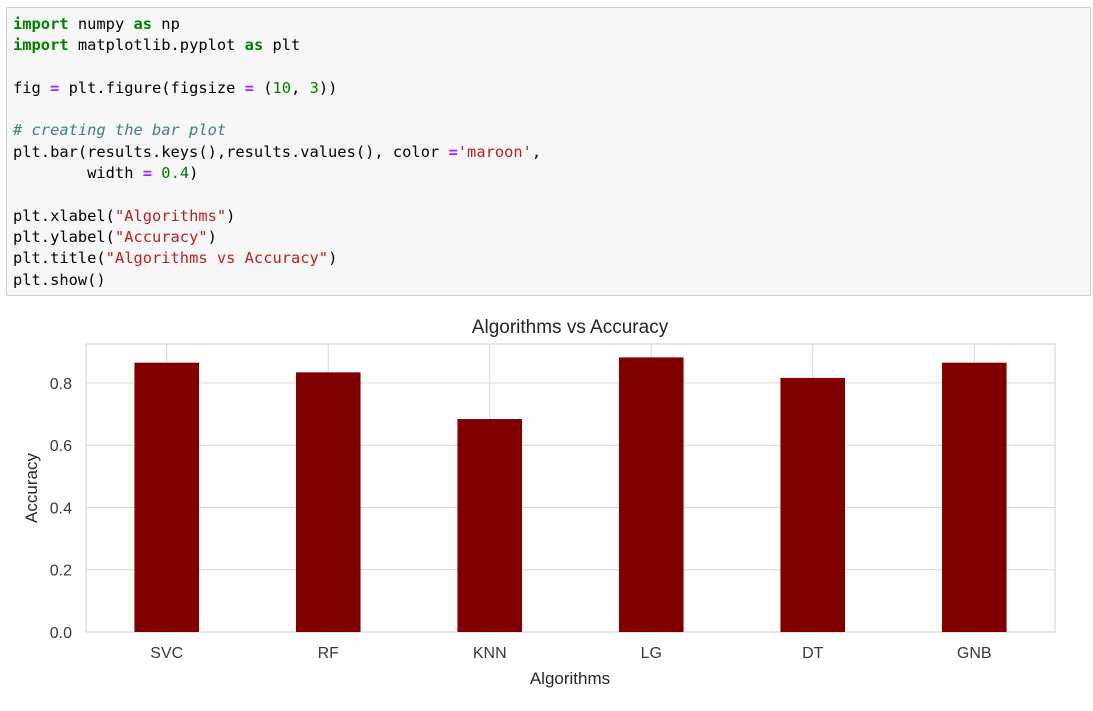 The width and height of the screenshot is (1093, 711). What do you see at coordinates (551, 258) in the screenshot?
I see `code-line: plt.title("Algorithms vs Accuracy")` at bounding box center [551, 258].